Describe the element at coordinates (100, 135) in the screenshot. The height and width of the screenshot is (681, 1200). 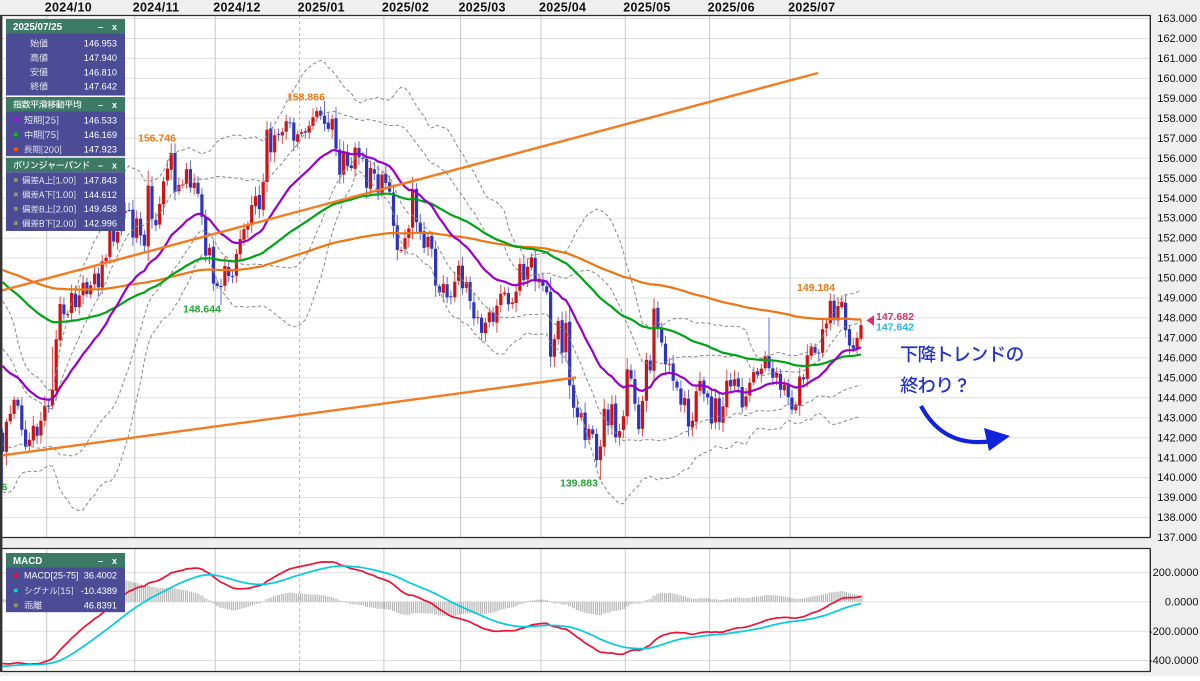
I see `svg-text: 146.169` at that location.